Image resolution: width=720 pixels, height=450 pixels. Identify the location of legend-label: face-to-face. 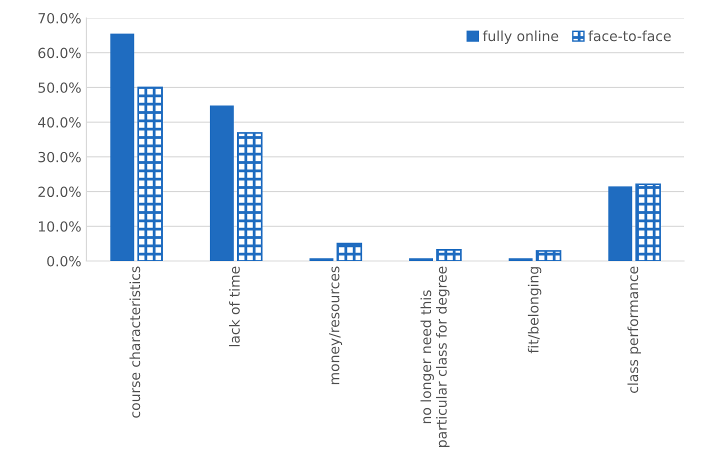
(629, 36).